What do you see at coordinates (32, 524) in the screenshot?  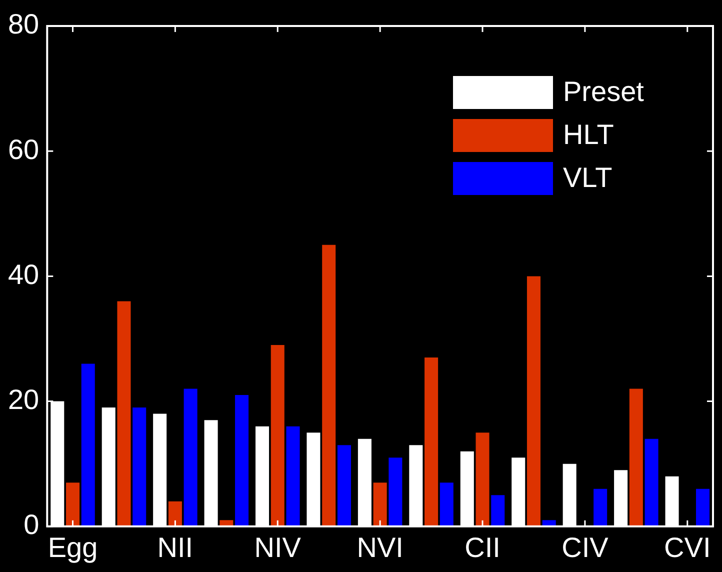 I see `y-tick-label: 0` at bounding box center [32, 524].